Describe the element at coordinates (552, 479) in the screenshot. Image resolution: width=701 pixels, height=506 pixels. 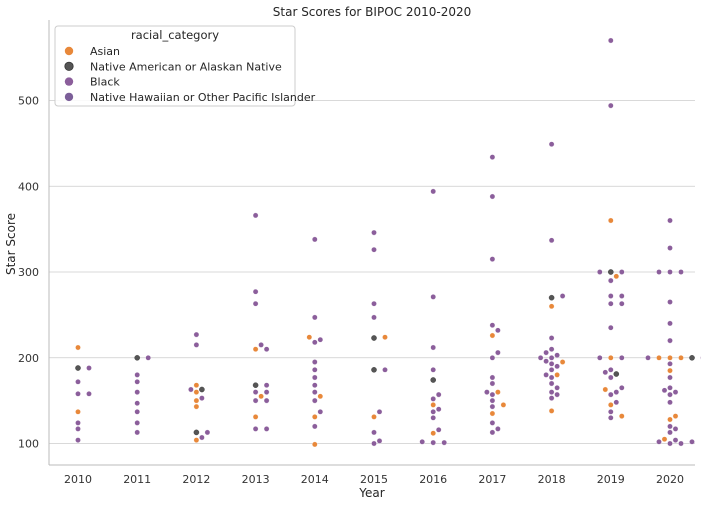
I see `x-tick-label: 2018` at that location.